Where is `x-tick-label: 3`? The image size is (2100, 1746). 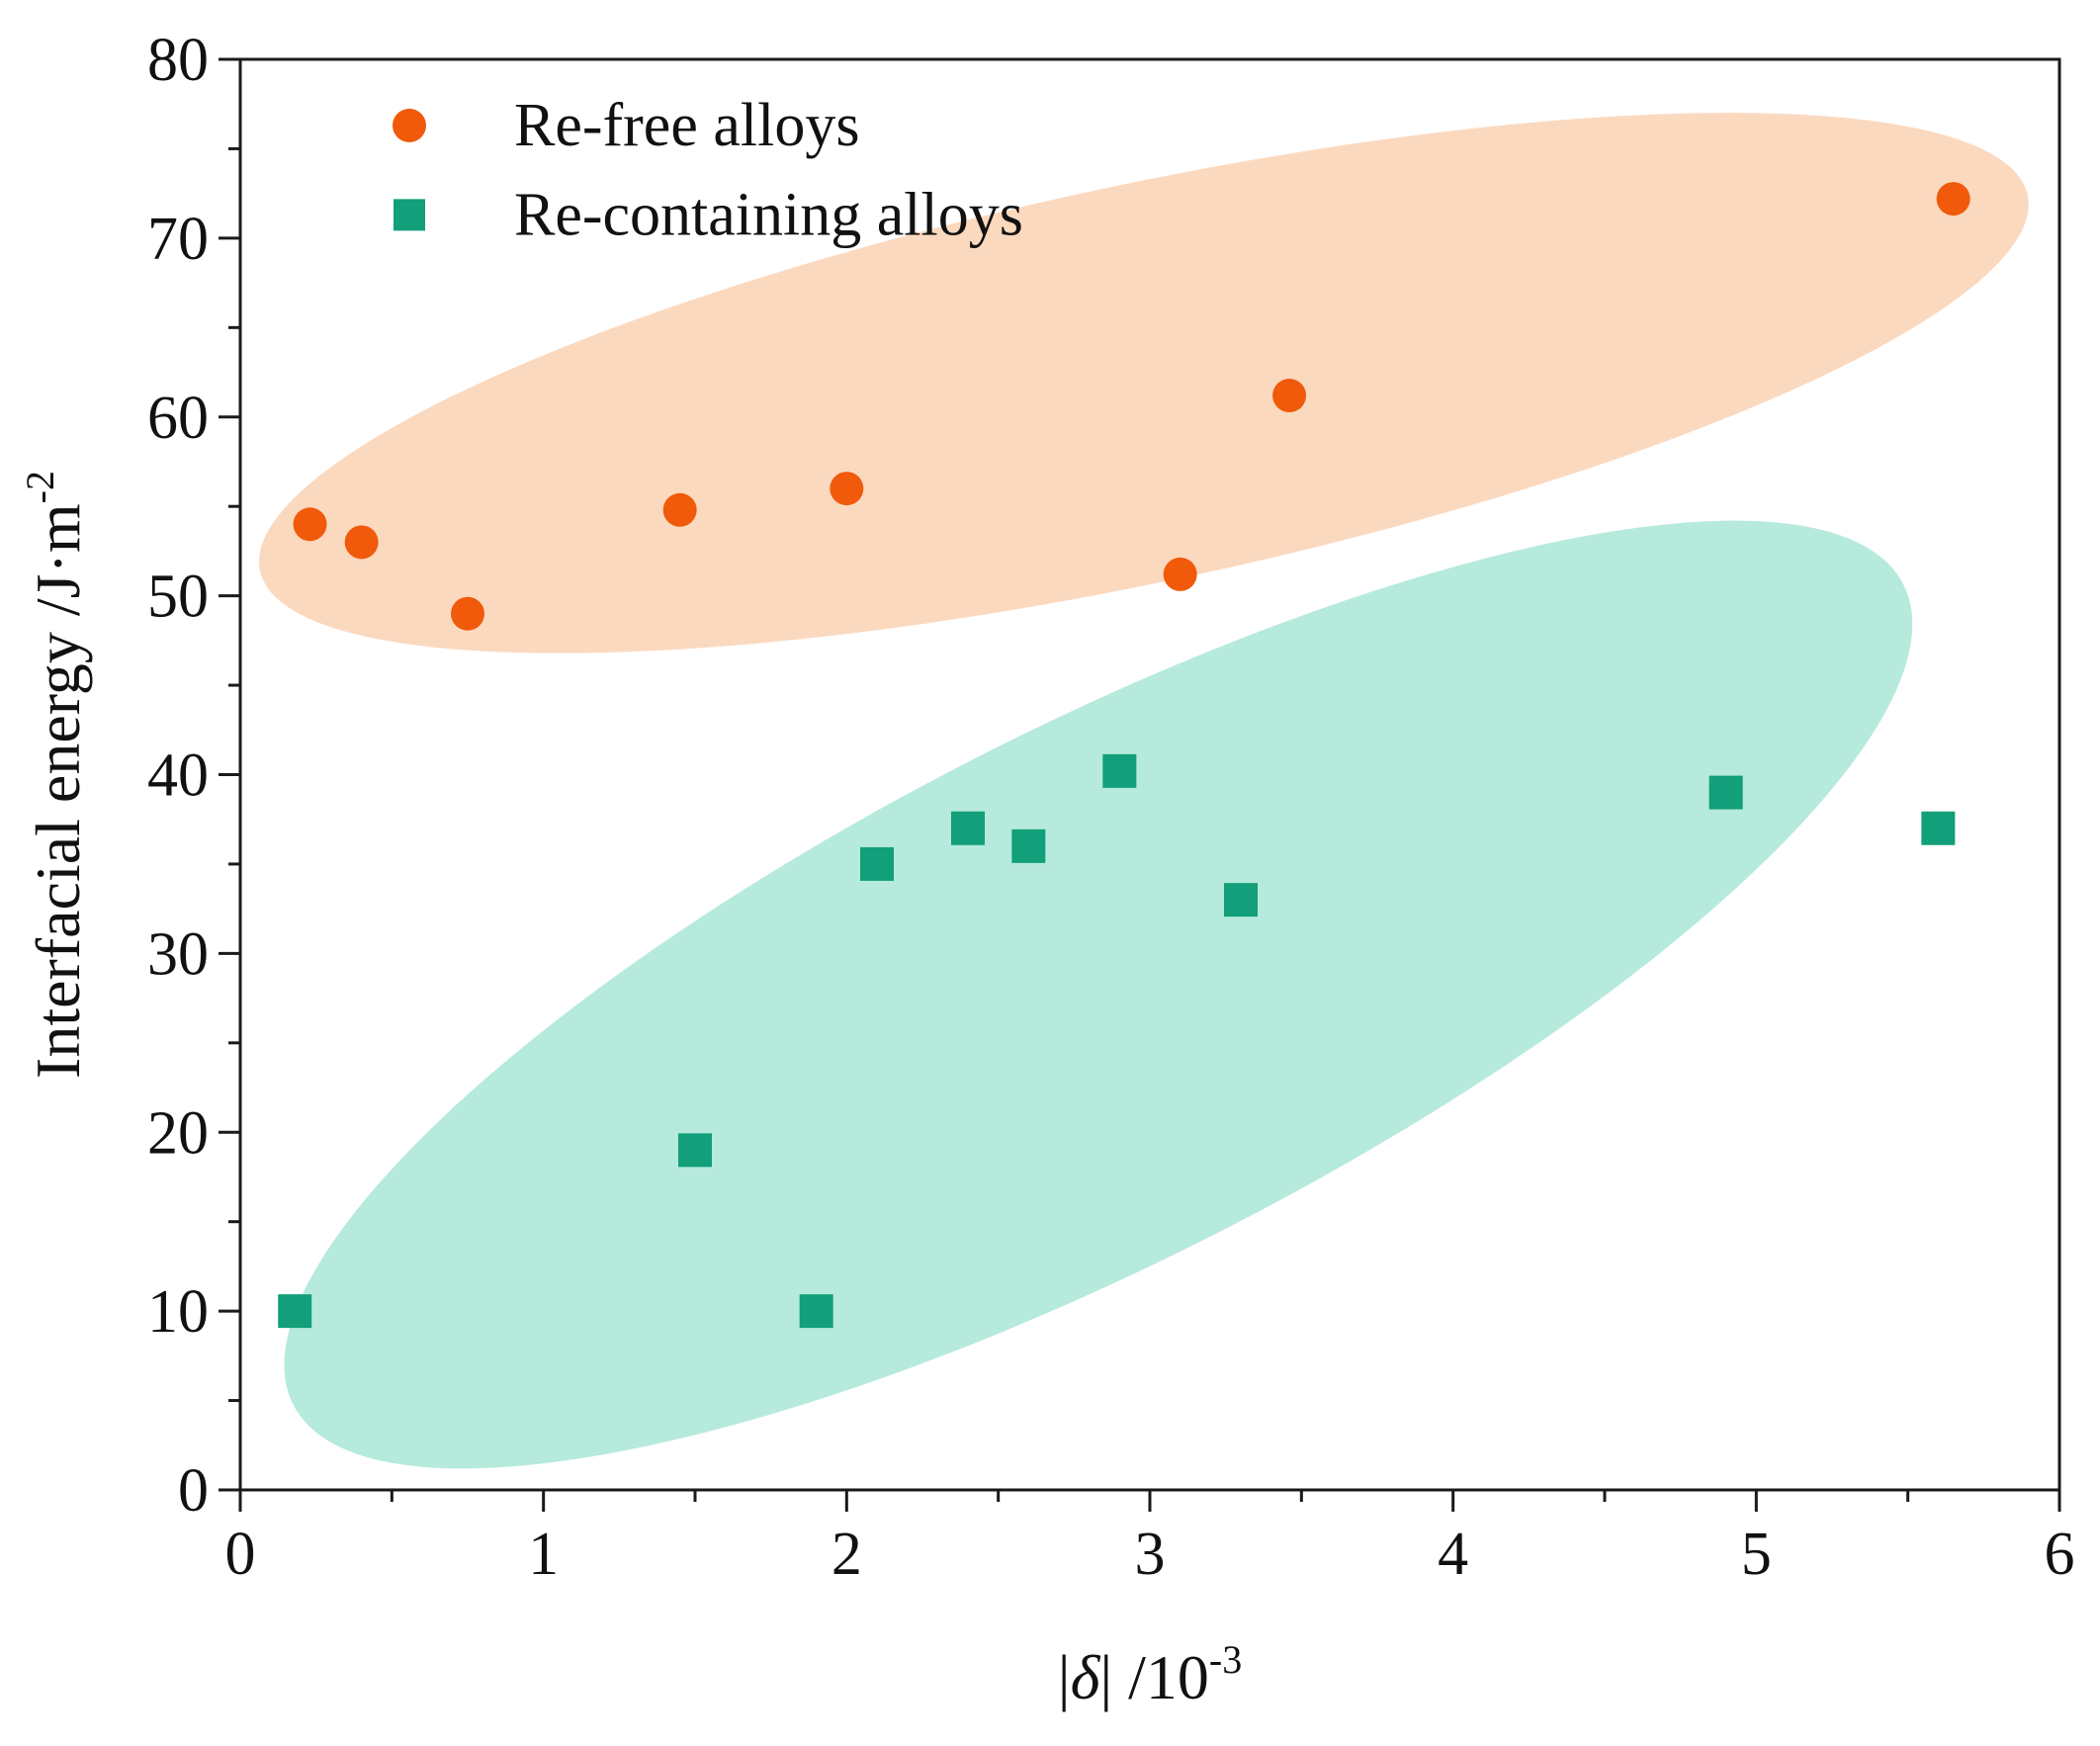 x-tick-label: 3 is located at coordinates (1150, 1554).